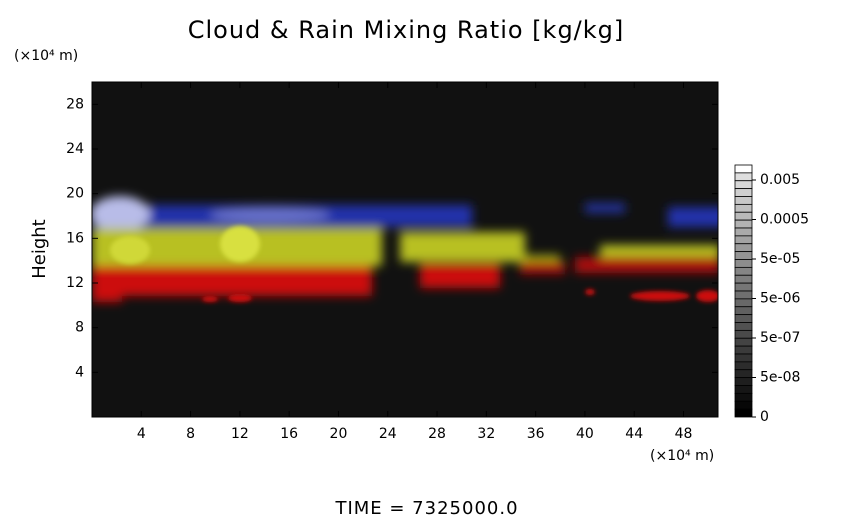  I want to click on colorbar-label: 0, so click(764, 417).